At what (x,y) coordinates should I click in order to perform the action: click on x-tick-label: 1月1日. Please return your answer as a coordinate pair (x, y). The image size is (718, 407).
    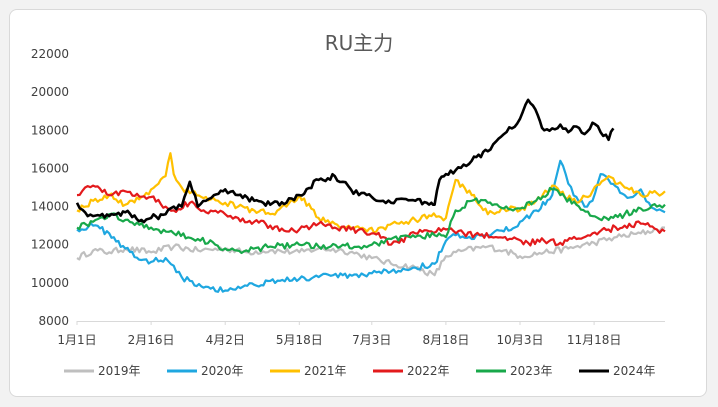
    Looking at the image, I should click on (76, 340).